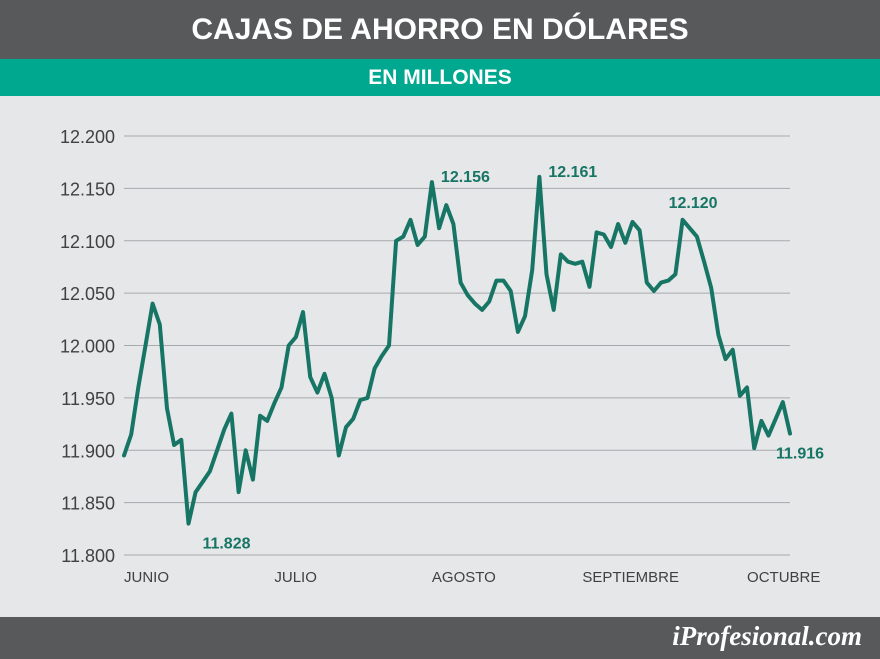 The width and height of the screenshot is (880, 659). Describe the element at coordinates (800, 453) in the screenshot. I see `data-label: 11.916` at that location.